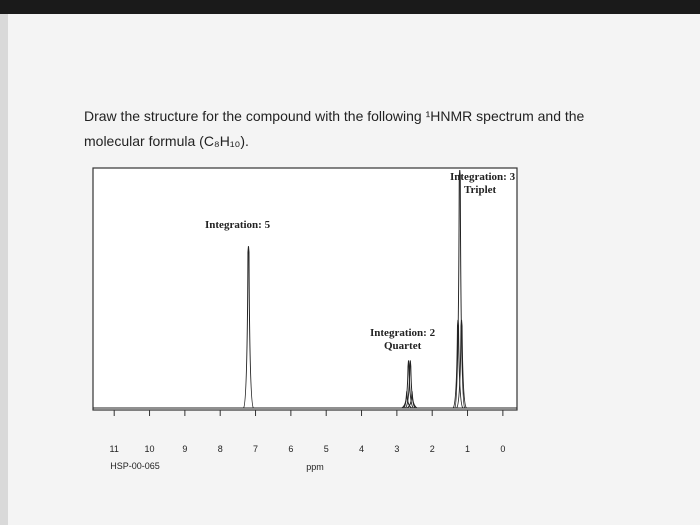 The image size is (700, 525). Describe the element at coordinates (255, 449) in the screenshot. I see `x-tick-label: 7` at that location.